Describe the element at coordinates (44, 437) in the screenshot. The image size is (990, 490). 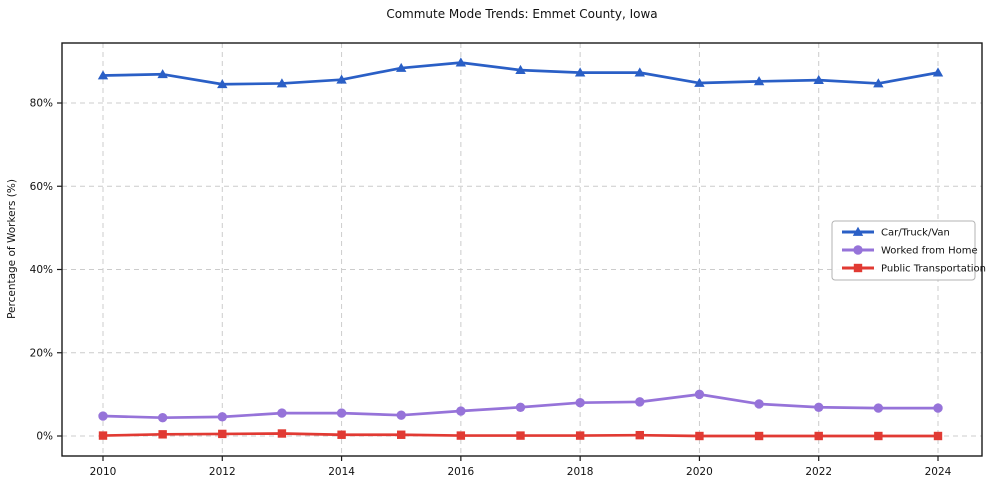
I see `y-tick-label: 0%` at that location.